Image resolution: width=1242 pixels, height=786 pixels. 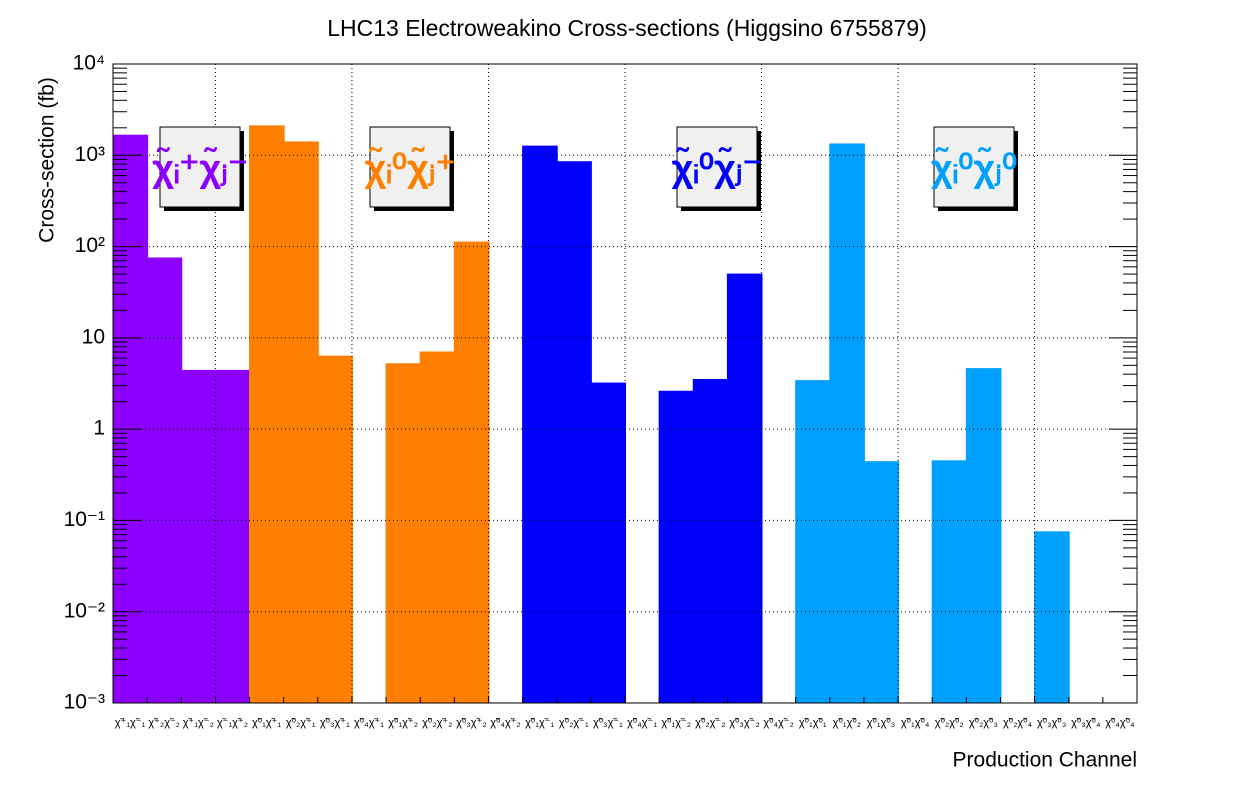 I want to click on x-tick-label: χ̃⁰₃χ̃⁻₁, so click(x=608, y=723).